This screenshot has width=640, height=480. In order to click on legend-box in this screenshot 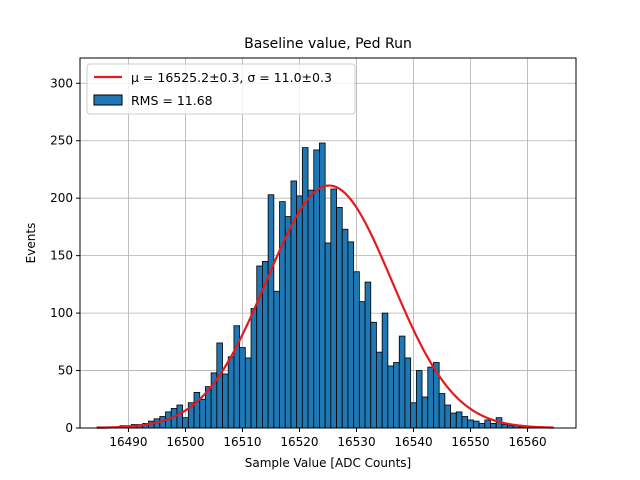, I will do `click(221, 89)`.